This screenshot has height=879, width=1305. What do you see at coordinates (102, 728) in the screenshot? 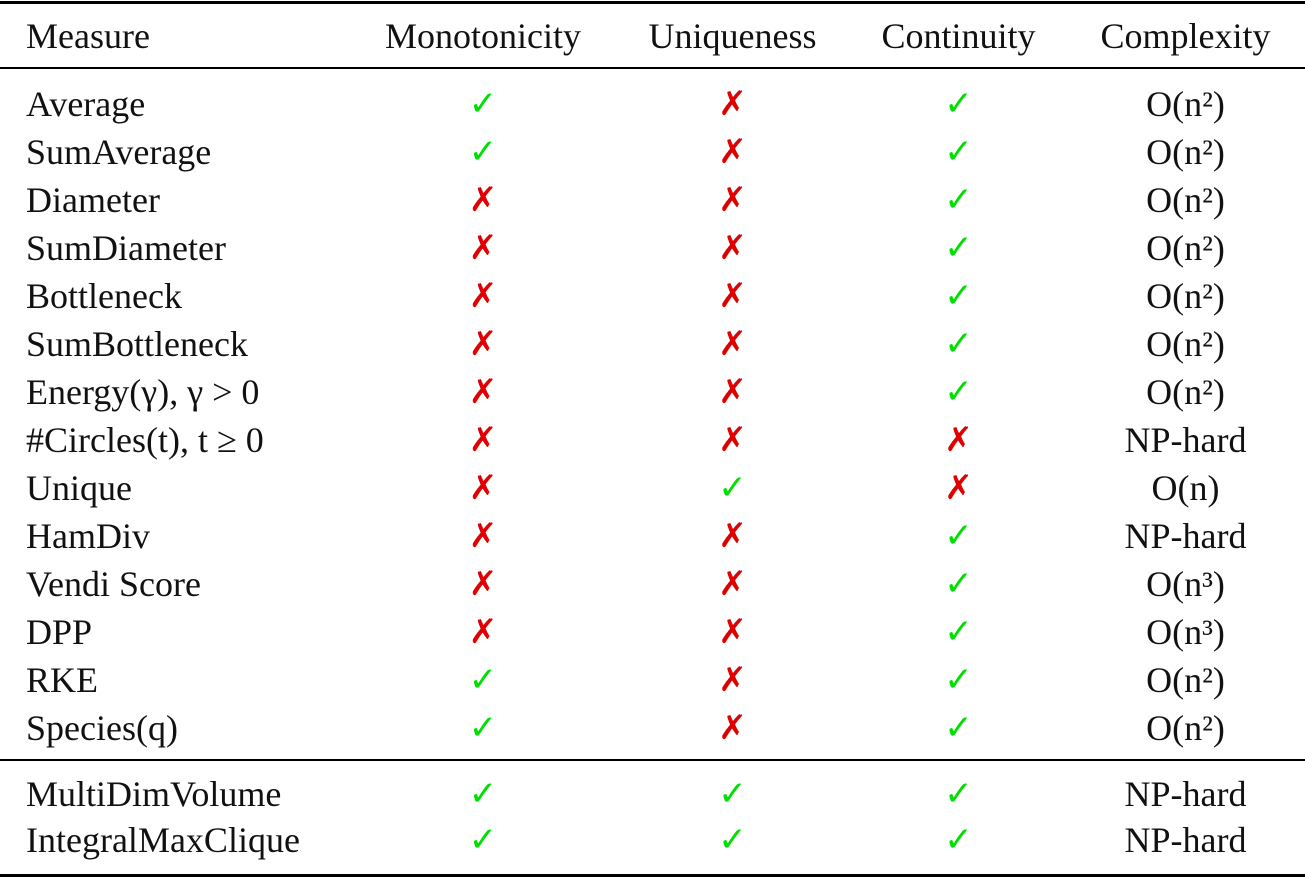
I see `measure-cell: Species(q)` at bounding box center [102, 728].